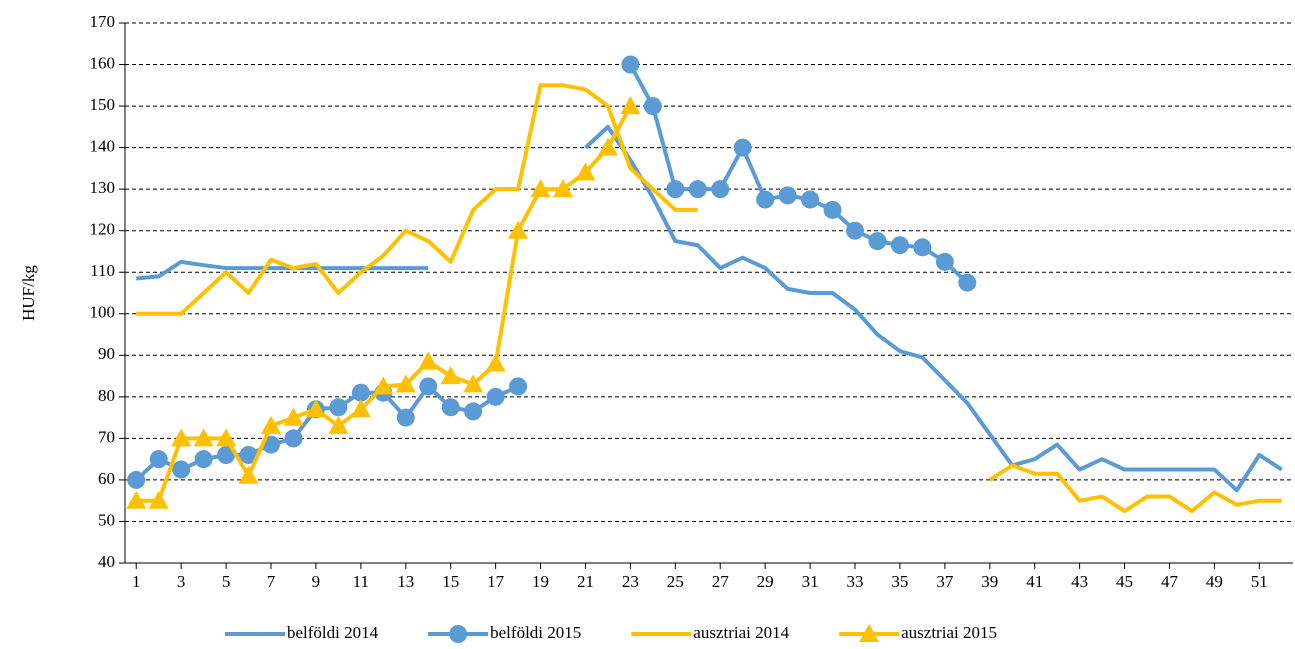 This screenshot has width=1295, height=649. I want to click on y-tick-label: 90, so click(106, 353).